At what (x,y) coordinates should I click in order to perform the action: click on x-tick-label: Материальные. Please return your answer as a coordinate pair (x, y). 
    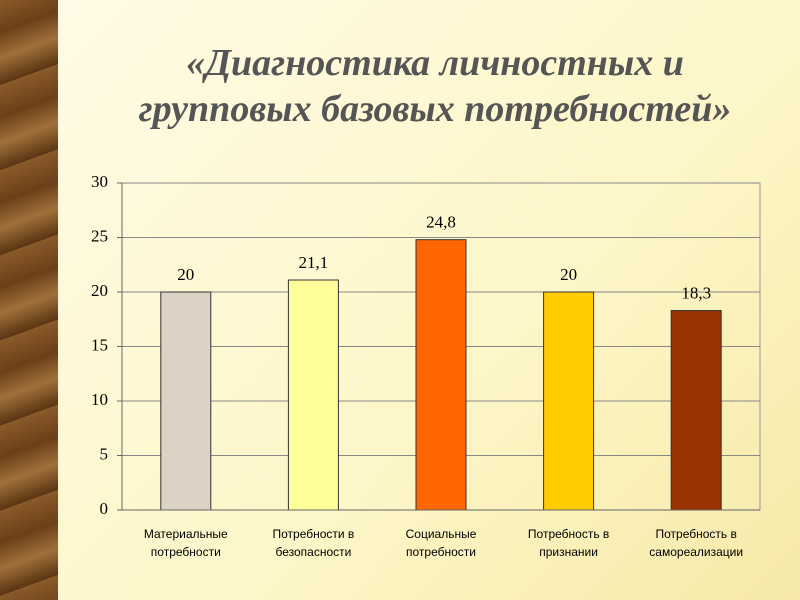
    Looking at the image, I should click on (186, 534).